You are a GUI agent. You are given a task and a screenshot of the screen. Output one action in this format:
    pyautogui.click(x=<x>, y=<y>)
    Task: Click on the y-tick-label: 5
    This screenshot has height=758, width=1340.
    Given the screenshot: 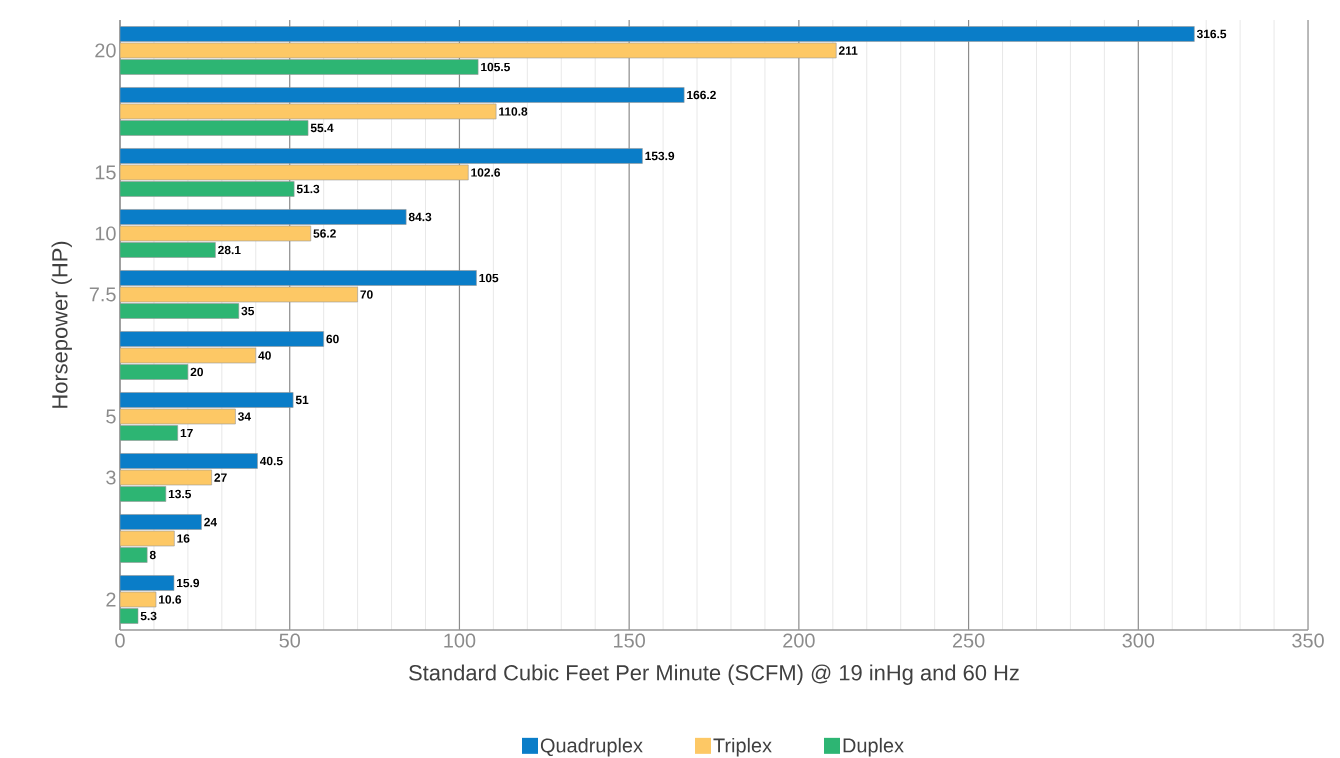 What is the action you would take?
    pyautogui.click(x=111, y=416)
    